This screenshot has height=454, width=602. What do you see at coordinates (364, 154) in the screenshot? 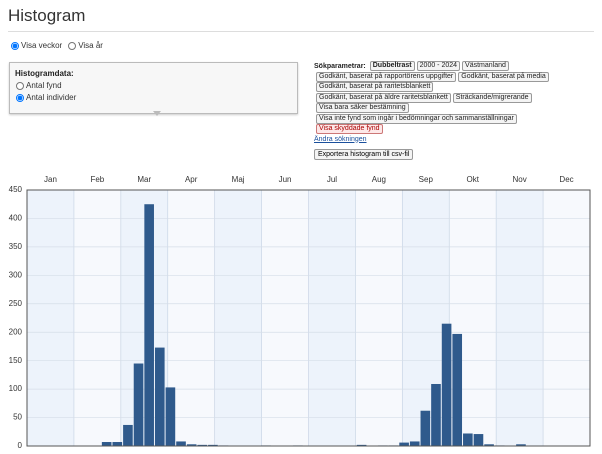
I see `export-button: Exportera histogram till csv-fil` at bounding box center [364, 154].